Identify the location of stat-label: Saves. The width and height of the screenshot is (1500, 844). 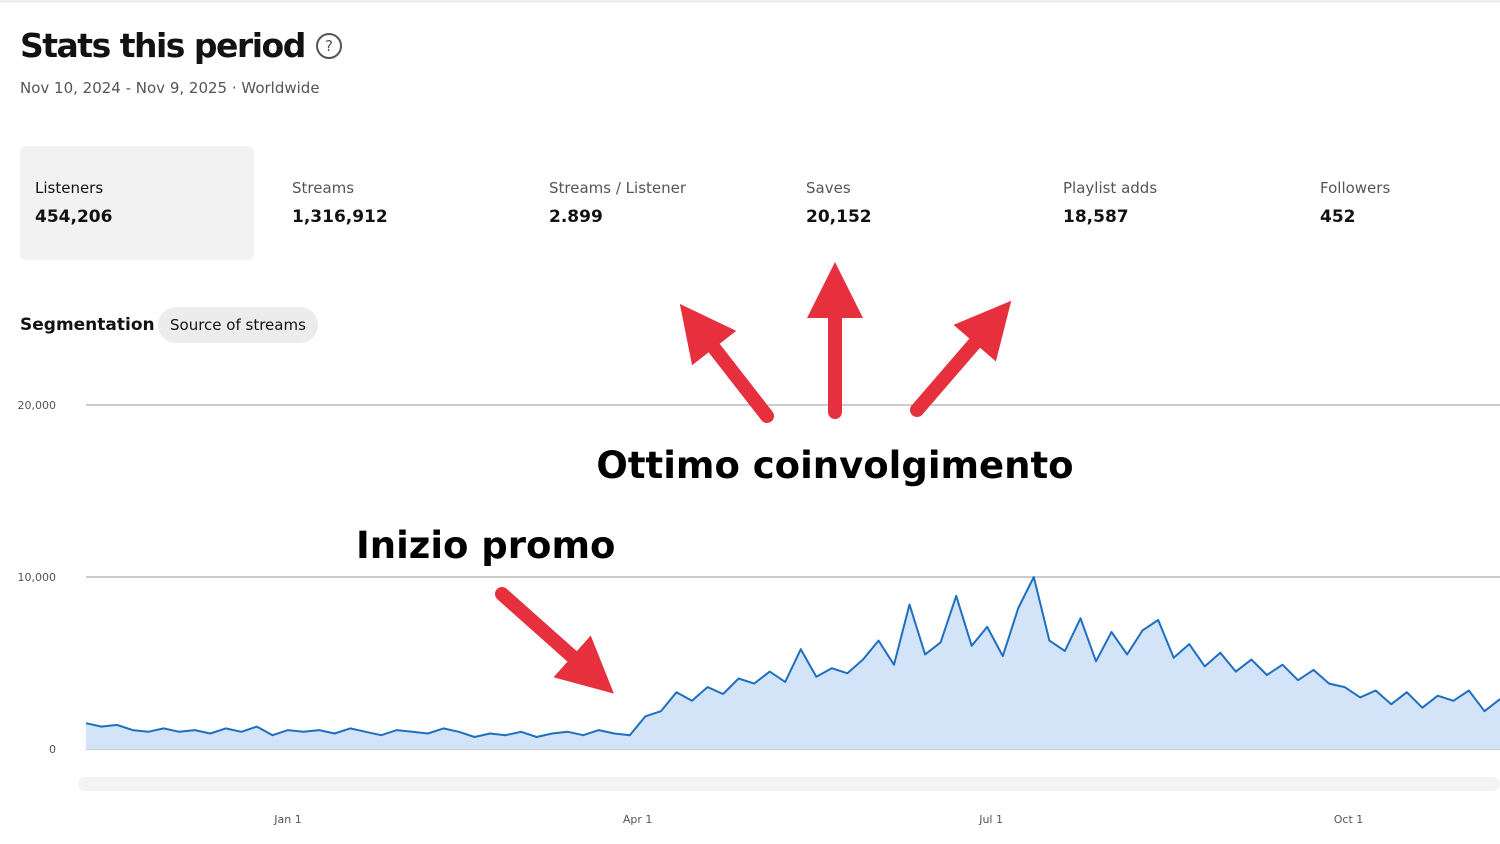
(828, 188).